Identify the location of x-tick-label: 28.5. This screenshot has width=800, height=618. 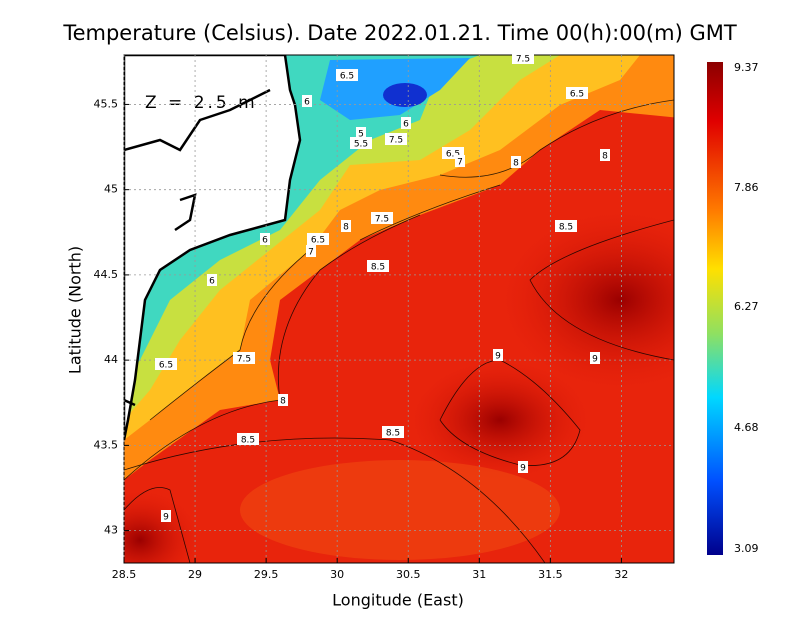
(124, 574).